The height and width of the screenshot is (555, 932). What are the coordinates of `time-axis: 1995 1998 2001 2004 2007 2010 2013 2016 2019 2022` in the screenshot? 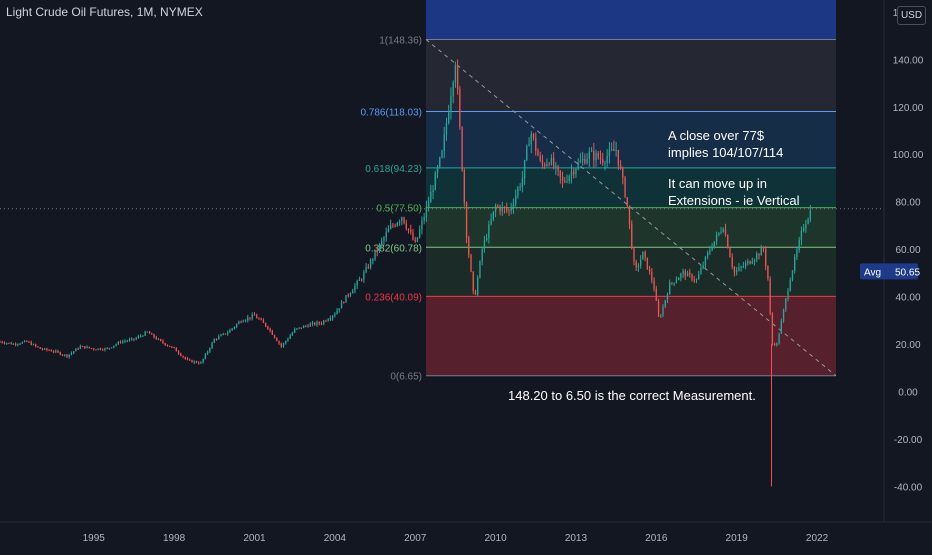 It's located at (456, 538).